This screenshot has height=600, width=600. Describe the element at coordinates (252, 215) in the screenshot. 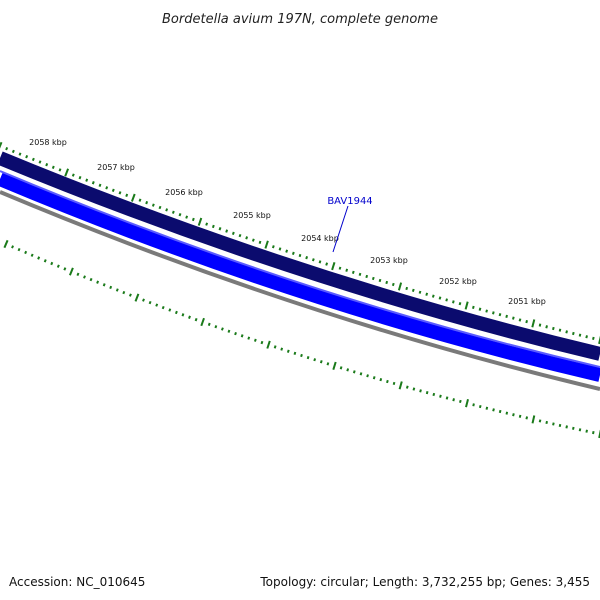

I see `tick-label-3: 2055 kbp` at that location.